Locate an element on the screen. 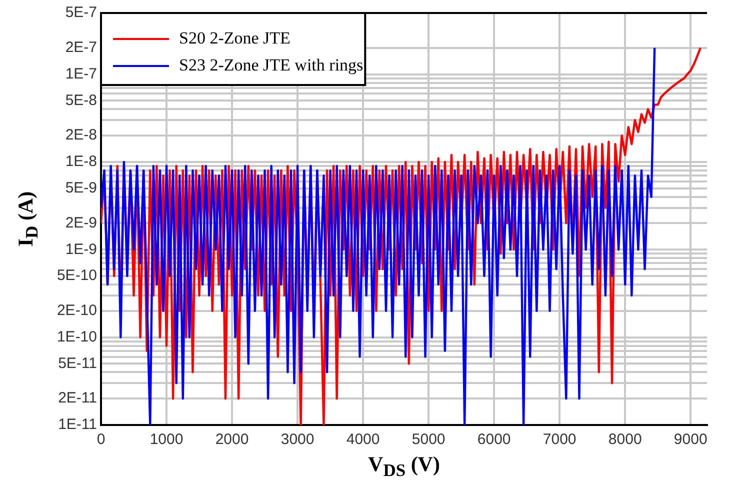 The image size is (753, 485). y-tick-label: 5E-11 is located at coordinates (77, 363).